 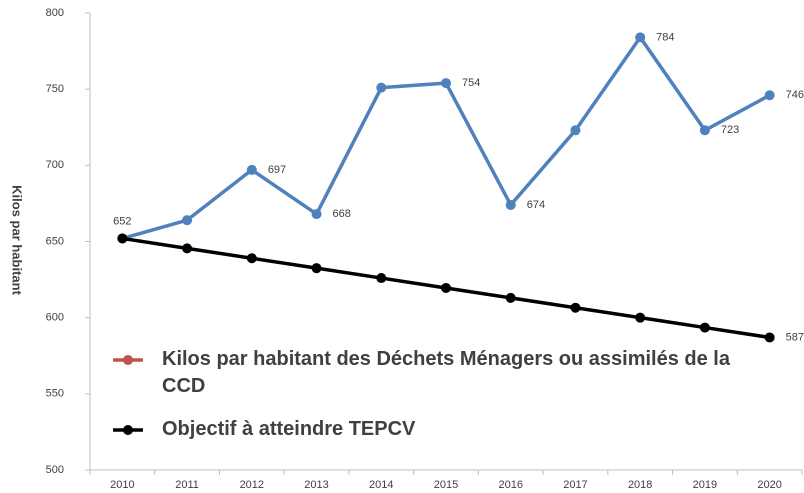 What do you see at coordinates (122, 485) in the screenshot?
I see `x-tick-label: 2010` at bounding box center [122, 485].